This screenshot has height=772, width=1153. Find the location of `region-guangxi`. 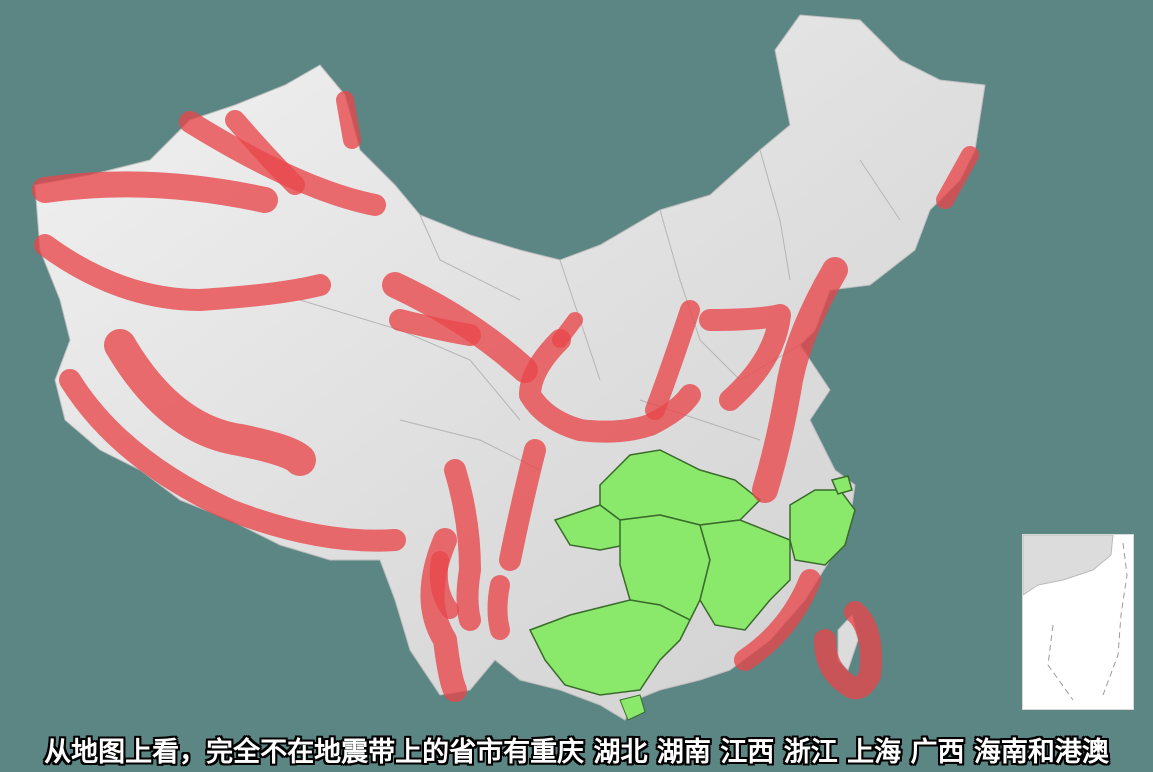

region-guangxi is located at coordinates (610, 647).